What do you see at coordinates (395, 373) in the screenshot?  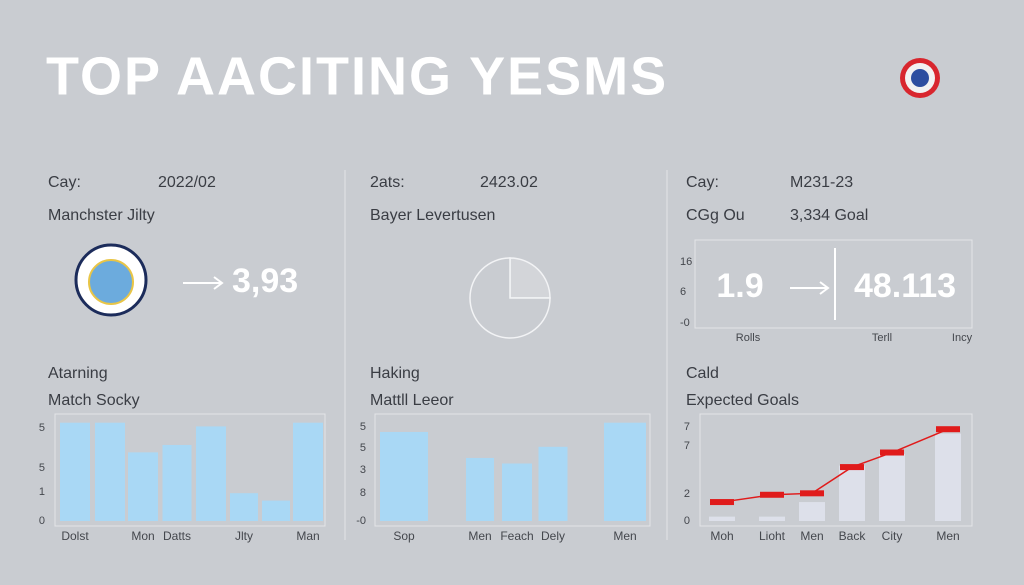 I see `section-title: Haking` at bounding box center [395, 373].